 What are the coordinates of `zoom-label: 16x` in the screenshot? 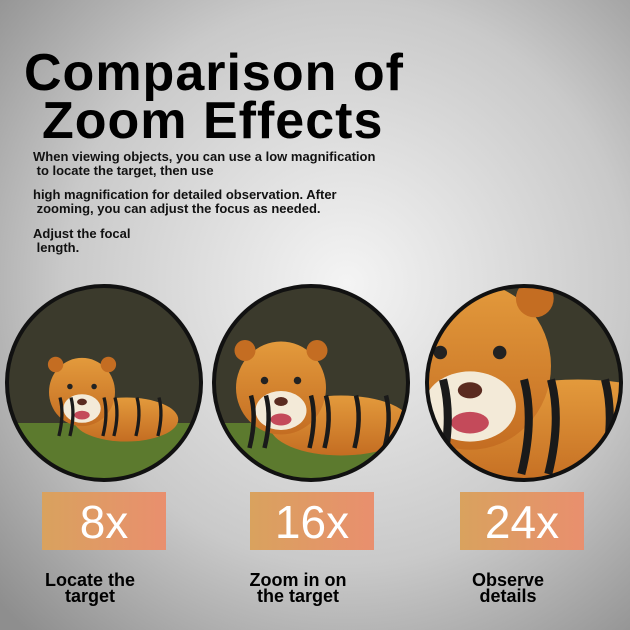 It's located at (312, 522).